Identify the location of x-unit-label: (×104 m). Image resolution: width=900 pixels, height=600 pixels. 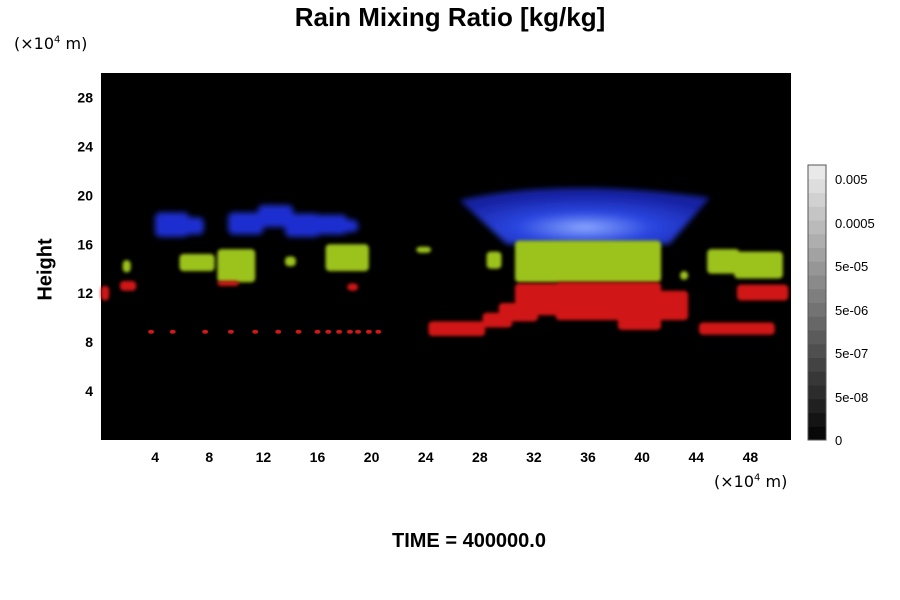
(751, 481).